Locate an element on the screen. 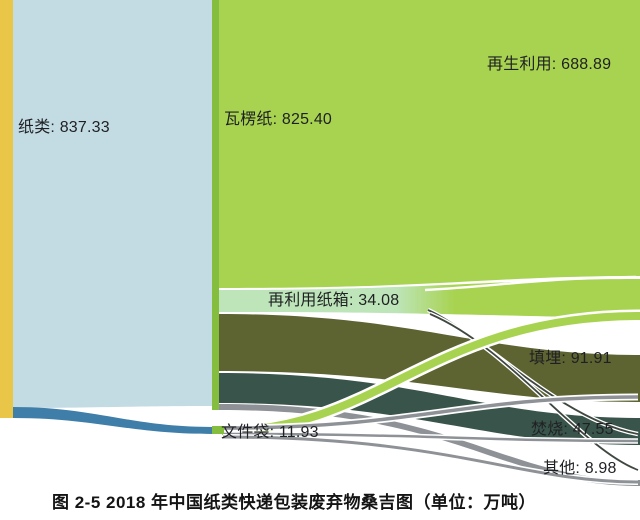 Image resolution: width=640 pixels, height=520 pixels. flow-wenjiandai-qita is located at coordinates (430, 459).